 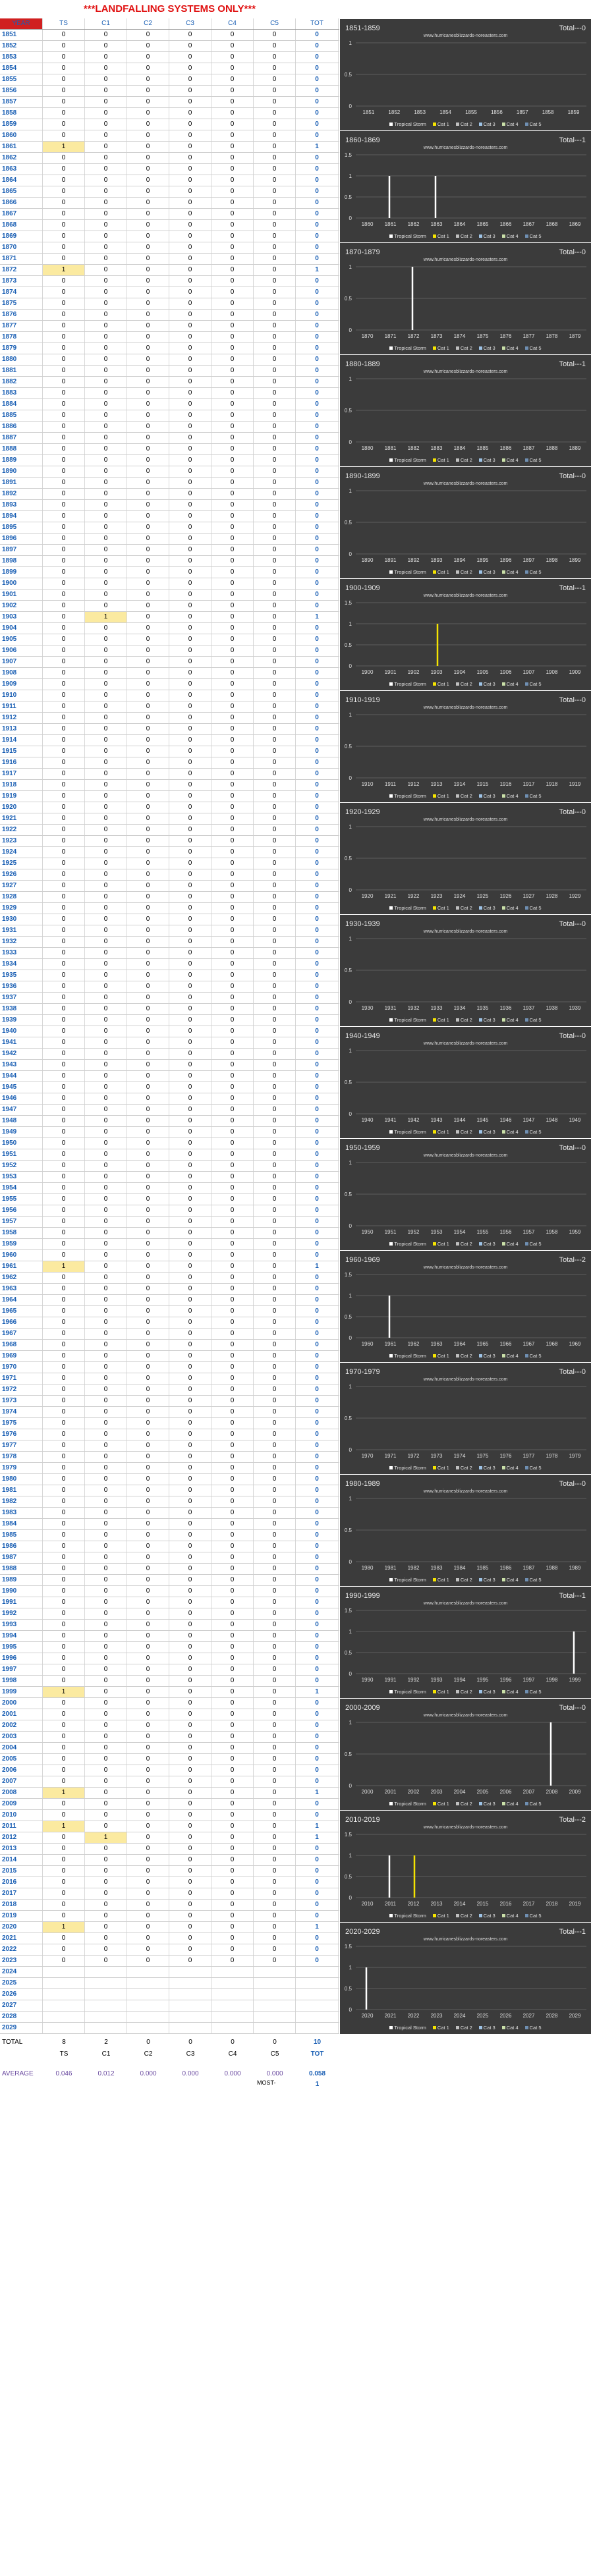 What do you see at coordinates (22, 337) in the screenshot?
I see `year-cell: 1878` at bounding box center [22, 337].